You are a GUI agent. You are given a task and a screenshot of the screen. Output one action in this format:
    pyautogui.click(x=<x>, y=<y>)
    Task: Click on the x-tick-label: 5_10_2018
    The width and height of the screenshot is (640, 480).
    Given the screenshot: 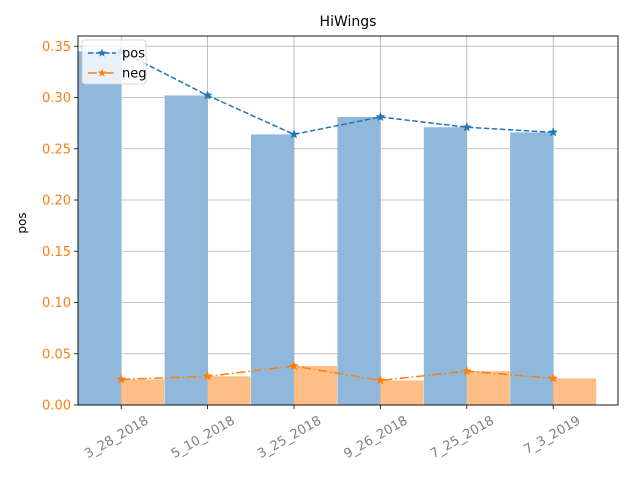 What is the action you would take?
    pyautogui.click(x=203, y=437)
    